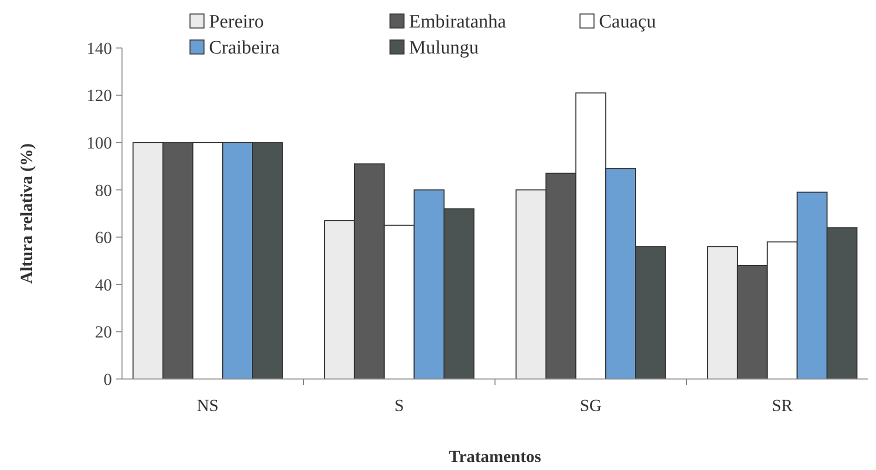 The width and height of the screenshot is (876, 470). I want to click on legend-label: Mulungu, so click(444, 48).